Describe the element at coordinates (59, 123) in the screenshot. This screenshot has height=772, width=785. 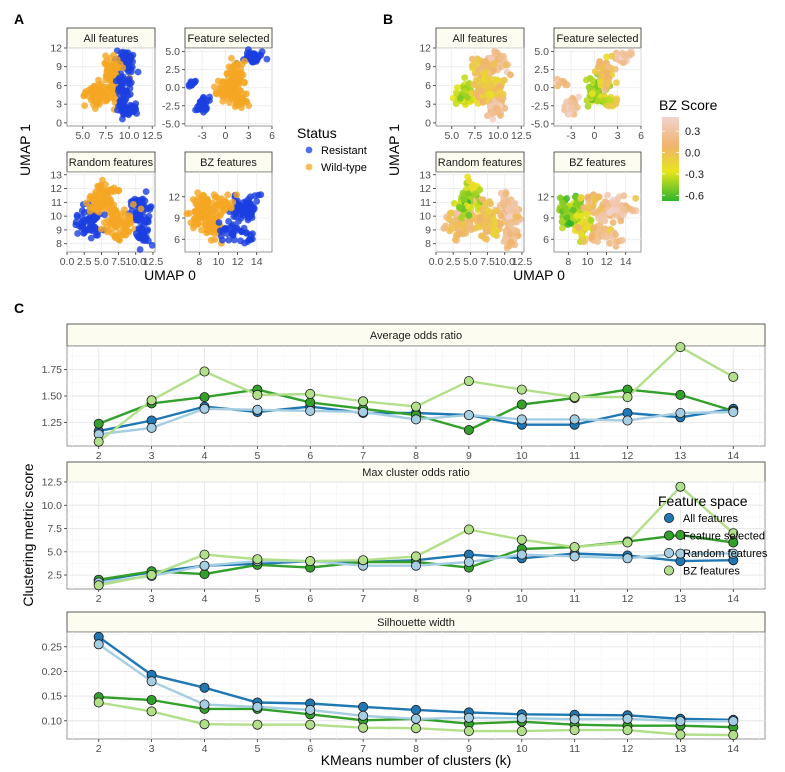
I see `y-tick-label: 0` at that location.